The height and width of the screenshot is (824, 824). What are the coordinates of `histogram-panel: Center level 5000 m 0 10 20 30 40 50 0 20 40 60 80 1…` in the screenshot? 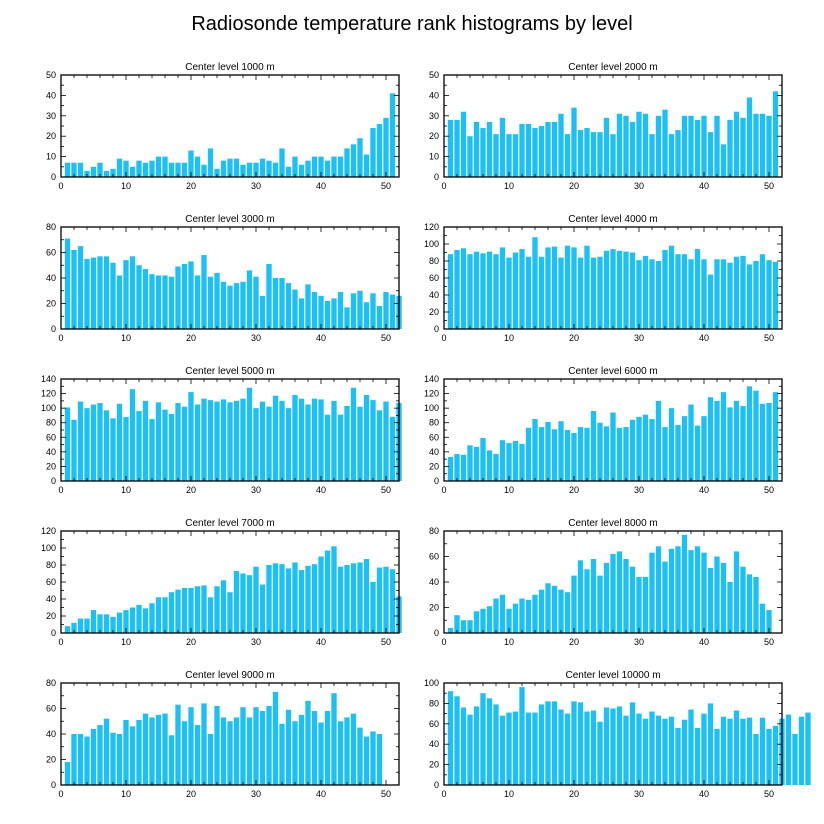 It's located at (221, 430).